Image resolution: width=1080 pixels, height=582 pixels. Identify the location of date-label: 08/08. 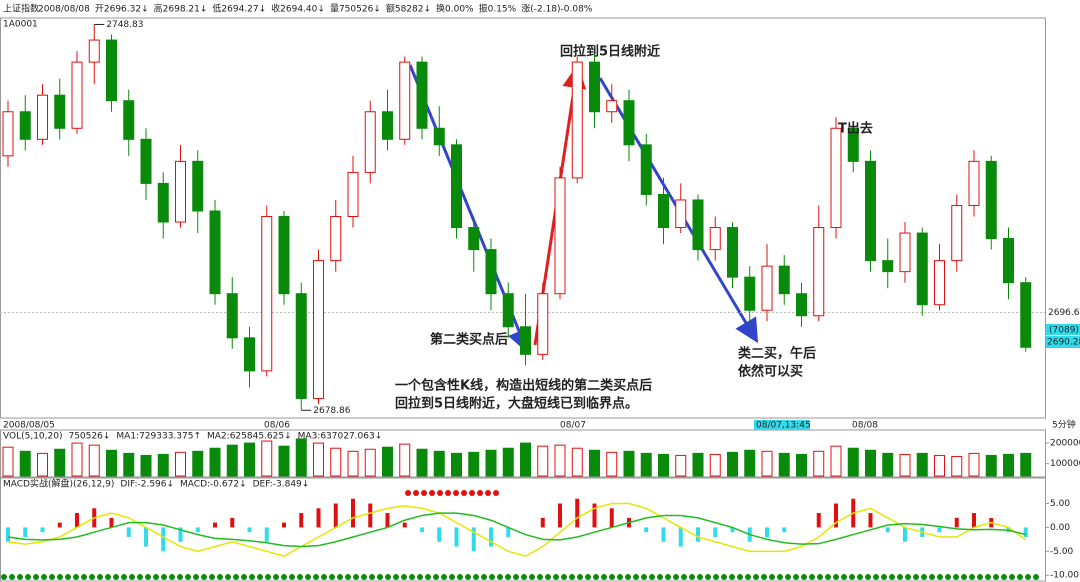
(865, 426).